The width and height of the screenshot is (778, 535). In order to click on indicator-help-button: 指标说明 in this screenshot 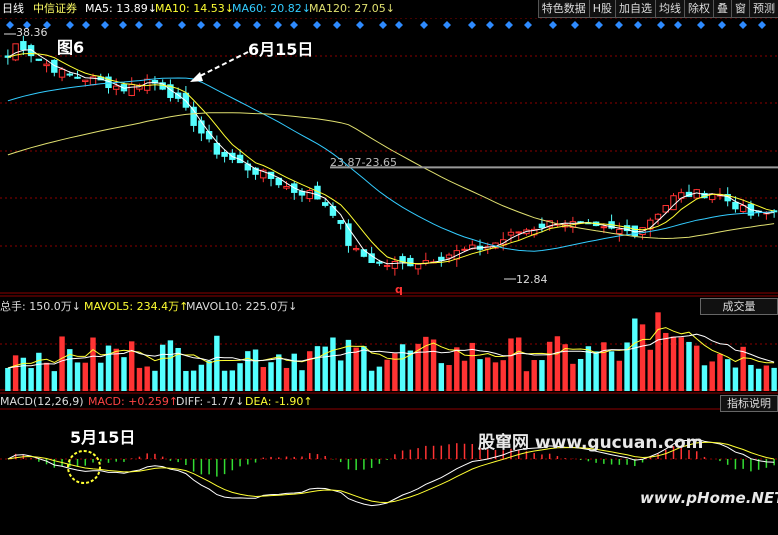, I will do `click(749, 403)`.